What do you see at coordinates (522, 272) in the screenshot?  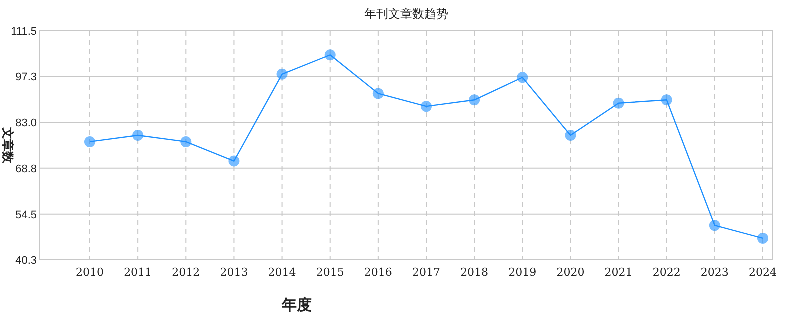 I see `x-tick-label: 2019` at bounding box center [522, 272].